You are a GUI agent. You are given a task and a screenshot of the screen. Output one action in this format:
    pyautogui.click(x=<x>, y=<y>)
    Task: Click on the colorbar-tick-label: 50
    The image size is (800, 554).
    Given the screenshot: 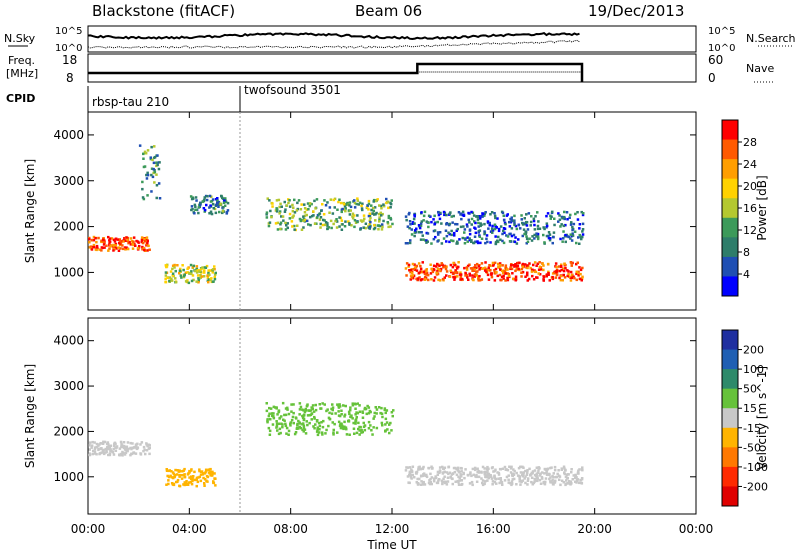 What is the action you would take?
    pyautogui.click(x=750, y=389)
    